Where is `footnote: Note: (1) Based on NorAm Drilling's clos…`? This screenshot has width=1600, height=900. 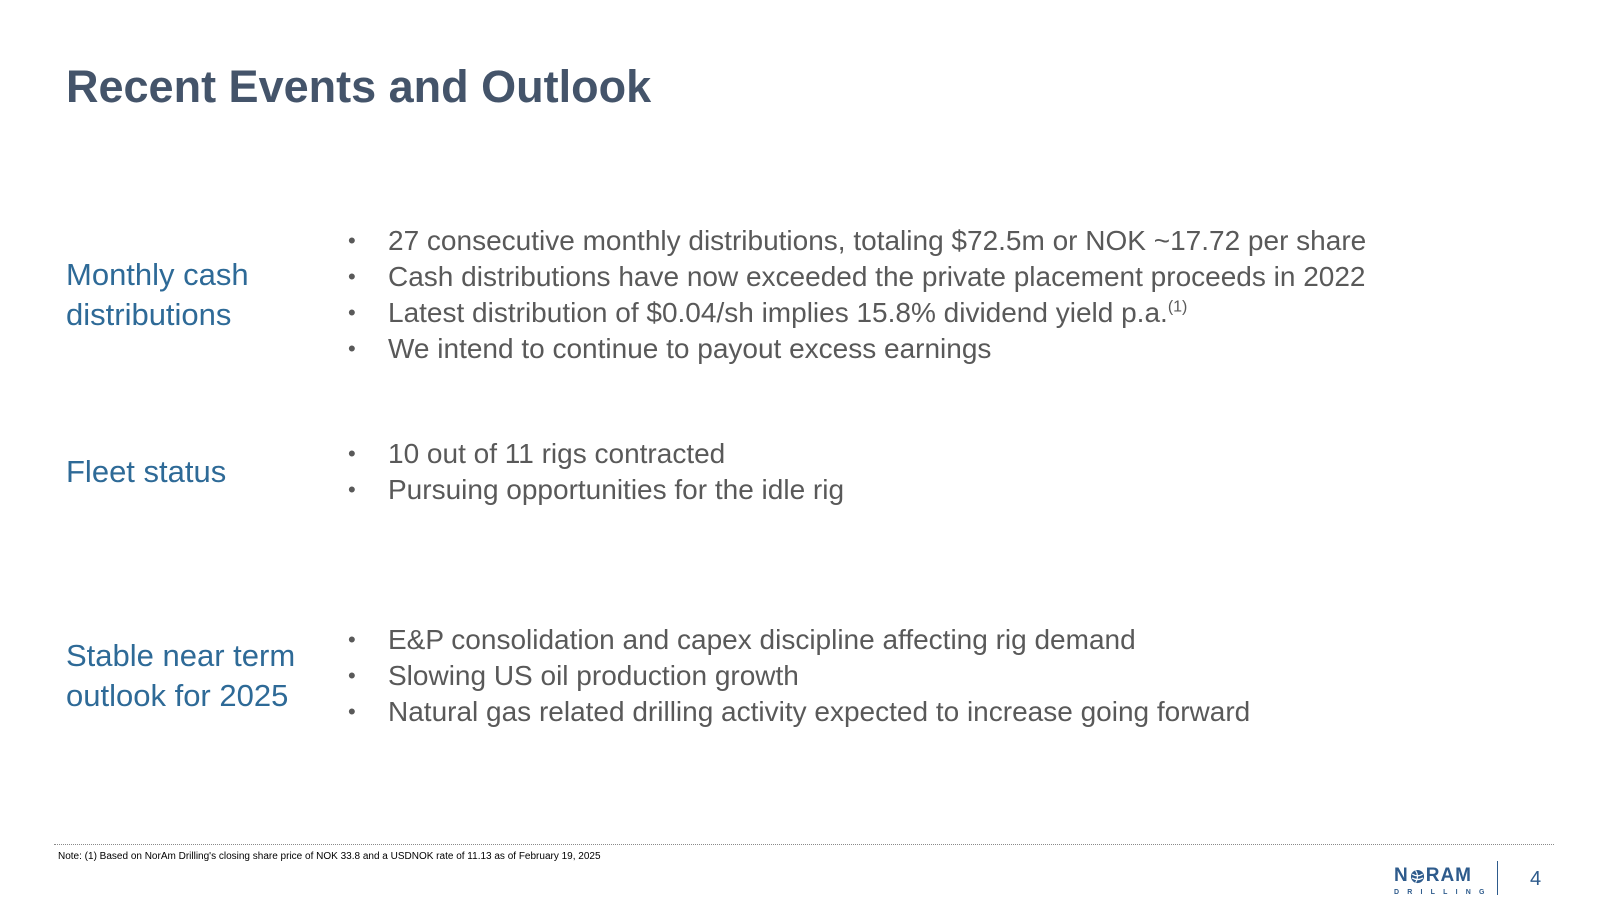
footnote: Note: (1) Based on NorAm Drilling's clos… is located at coordinates (329, 856).